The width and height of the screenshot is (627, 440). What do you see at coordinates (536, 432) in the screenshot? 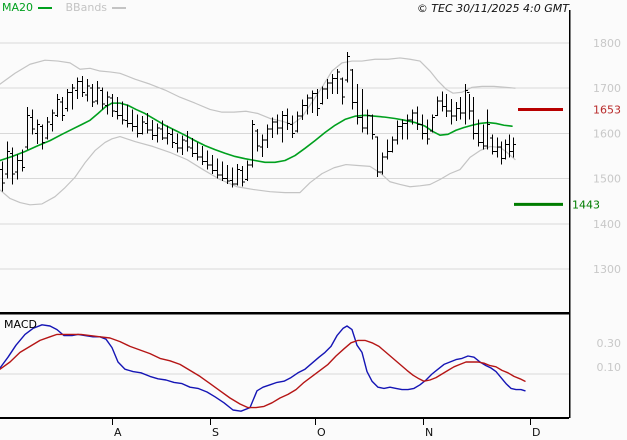
I see `x-axis-month-label: D` at bounding box center [536, 432].